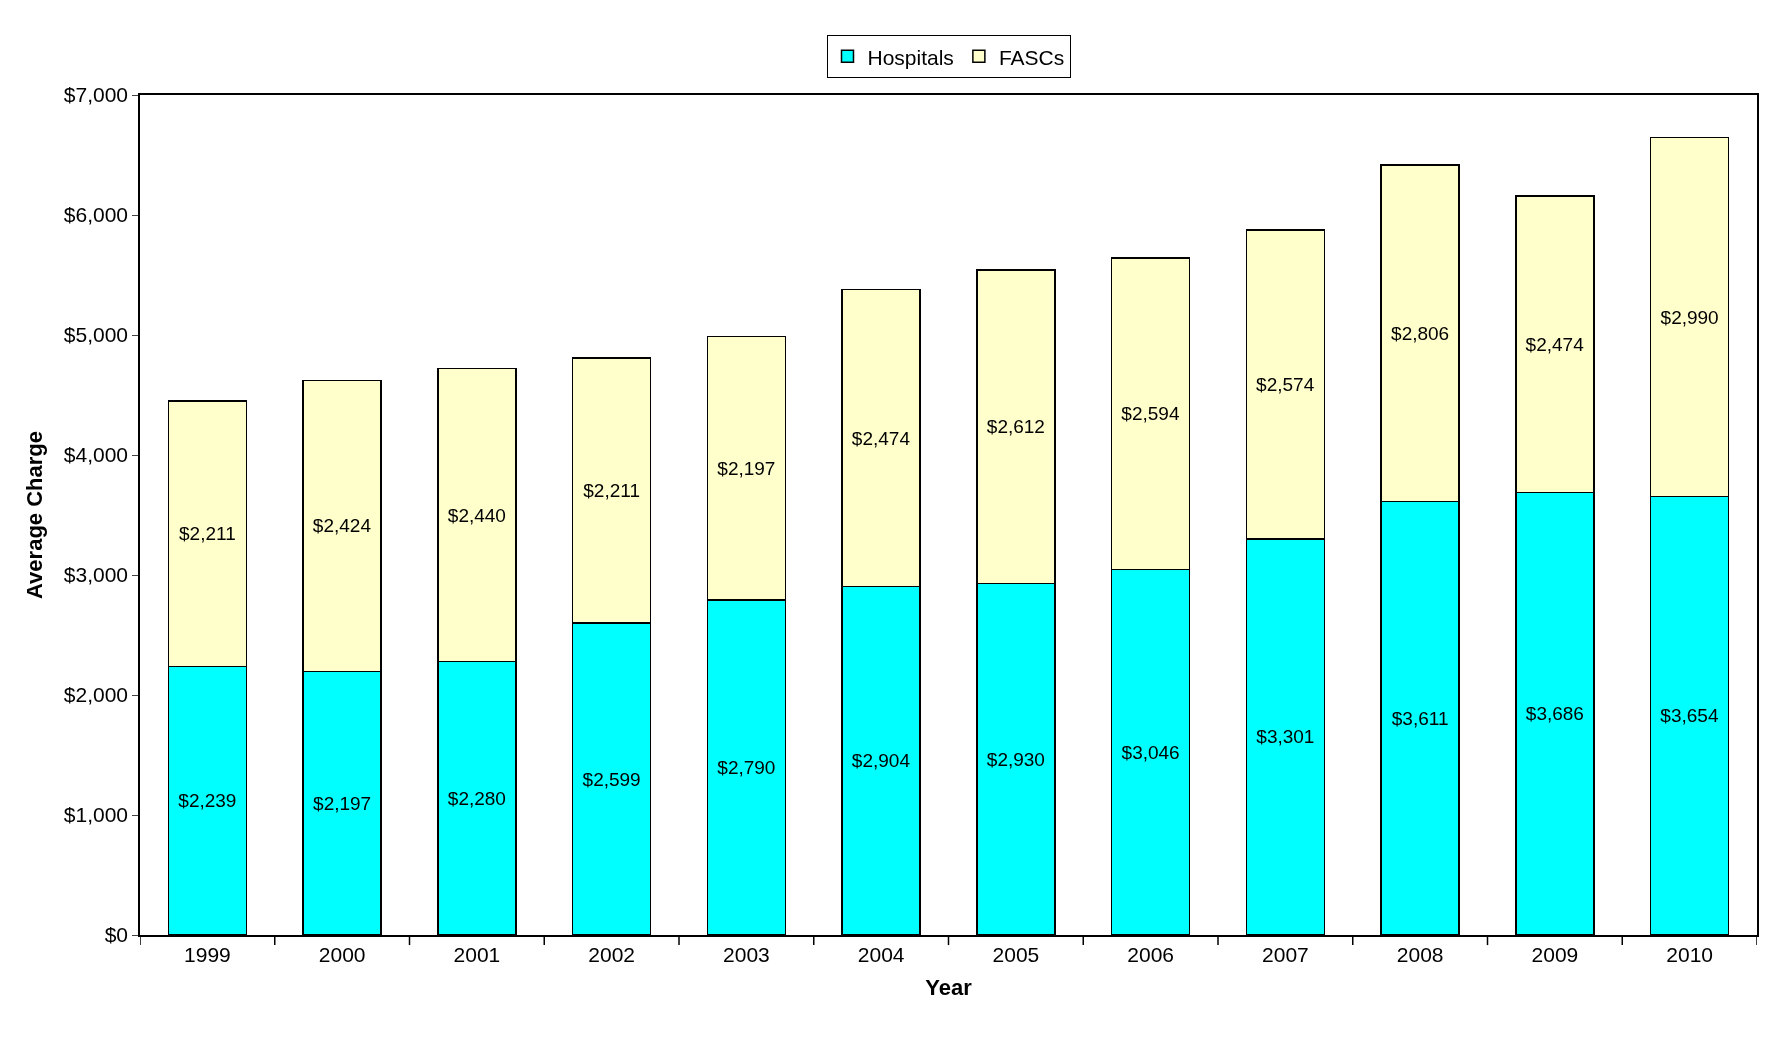 This screenshot has height=1045, width=1769. I want to click on data-label: $2,904, so click(881, 761).